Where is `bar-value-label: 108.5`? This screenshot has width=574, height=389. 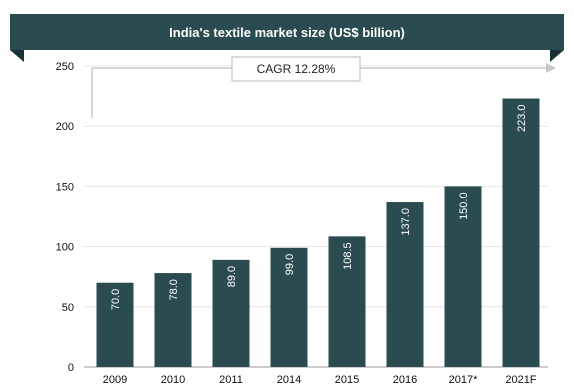 bar-value-label: 108.5 is located at coordinates (348, 256).